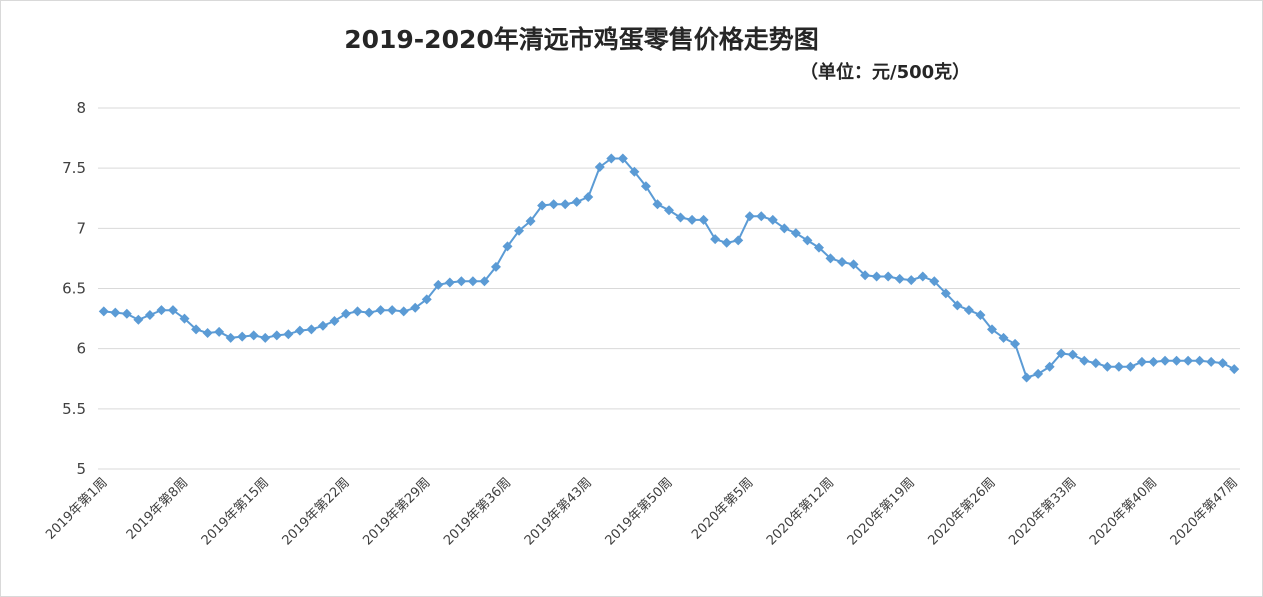 The height and width of the screenshot is (597, 1263). I want to click on x-tick-label: 2020年第12周, so click(800, 511).